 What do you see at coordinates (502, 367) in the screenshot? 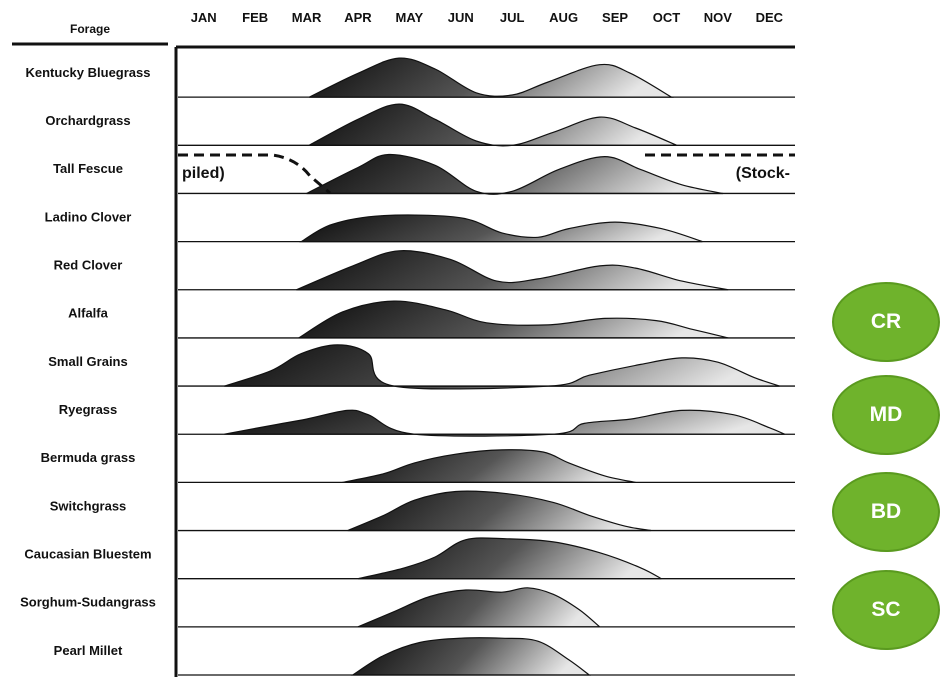
I see `growth-curve-small-grains` at bounding box center [502, 367].